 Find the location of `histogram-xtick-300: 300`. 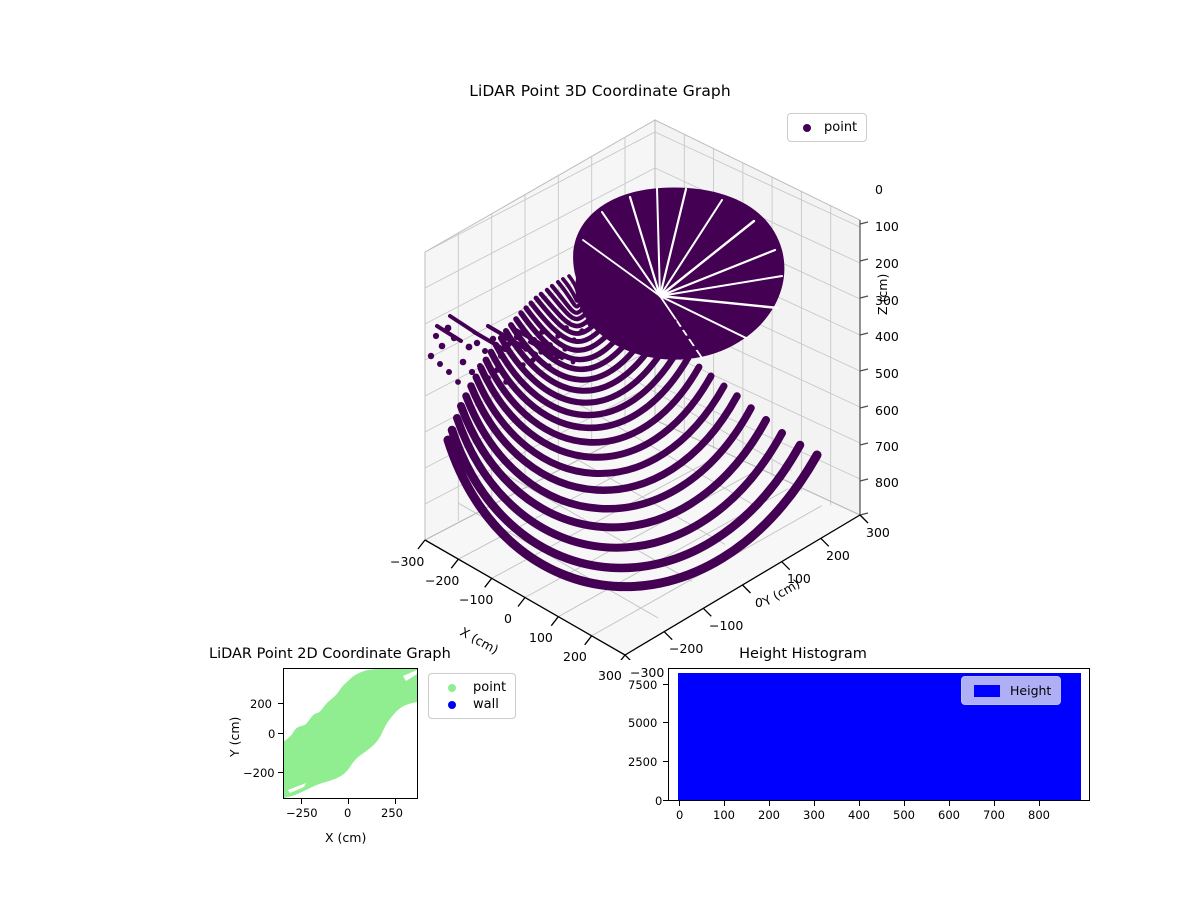

histogram-xtick-300: 300 is located at coordinates (814, 815).